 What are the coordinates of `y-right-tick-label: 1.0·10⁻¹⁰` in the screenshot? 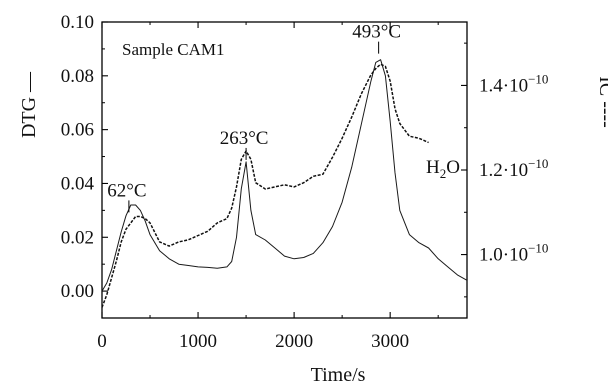 It's located at (513, 253).